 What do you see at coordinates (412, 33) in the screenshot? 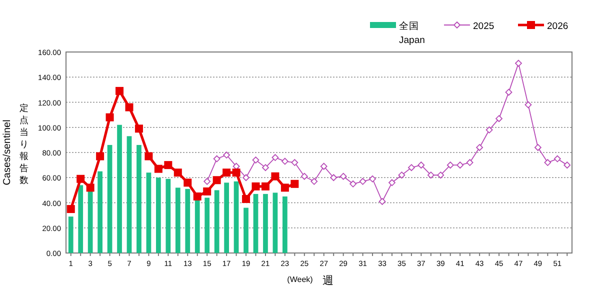
I see `legend-label: 全国 Japan` at bounding box center [412, 33].